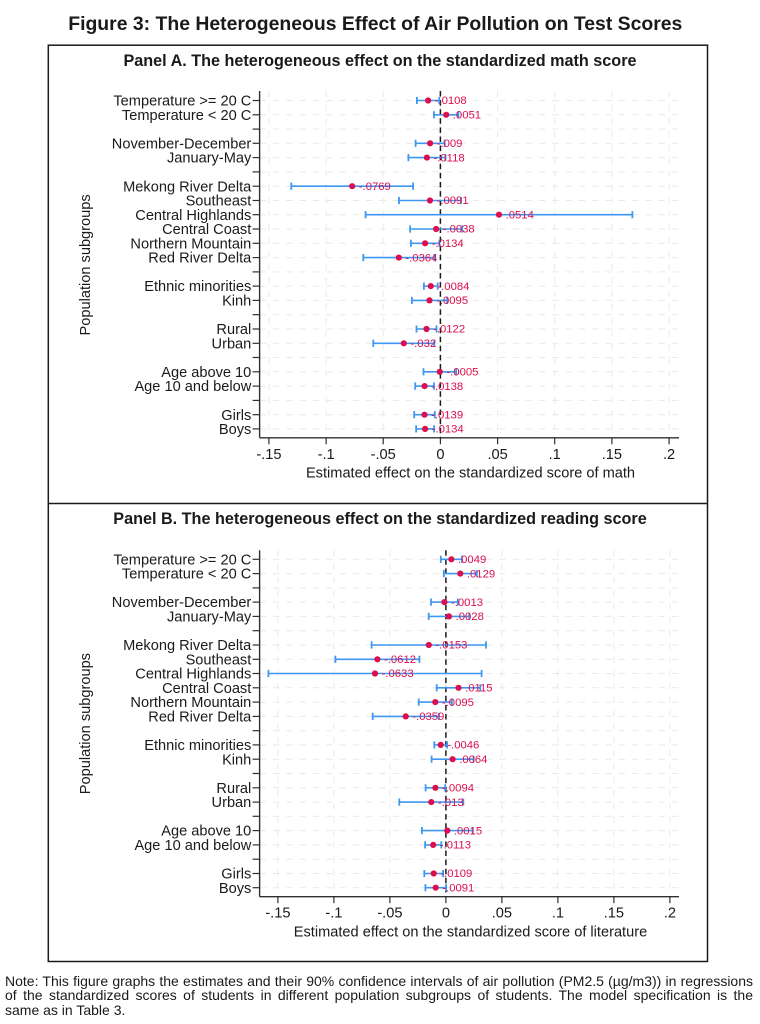  What do you see at coordinates (467, 116) in the screenshot?
I see `svg-text: .0051` at bounding box center [467, 116].